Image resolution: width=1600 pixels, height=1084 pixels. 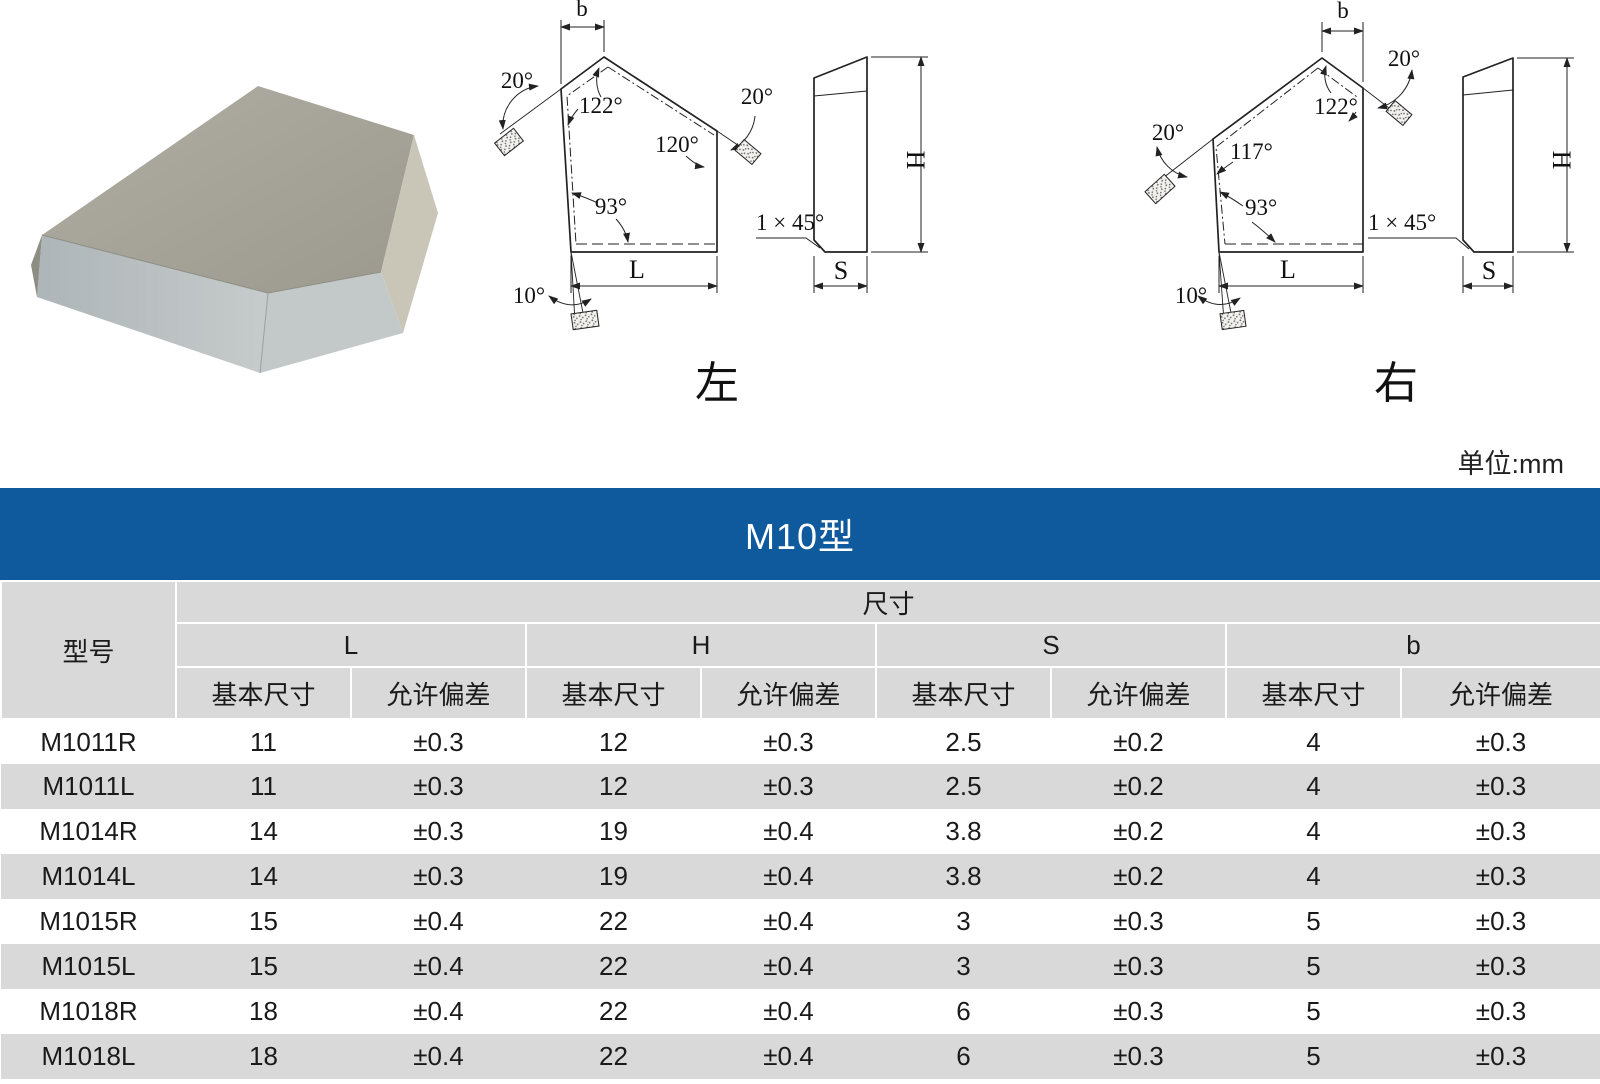 What do you see at coordinates (717, 383) in the screenshot?
I see `left-view-name: 左` at bounding box center [717, 383].